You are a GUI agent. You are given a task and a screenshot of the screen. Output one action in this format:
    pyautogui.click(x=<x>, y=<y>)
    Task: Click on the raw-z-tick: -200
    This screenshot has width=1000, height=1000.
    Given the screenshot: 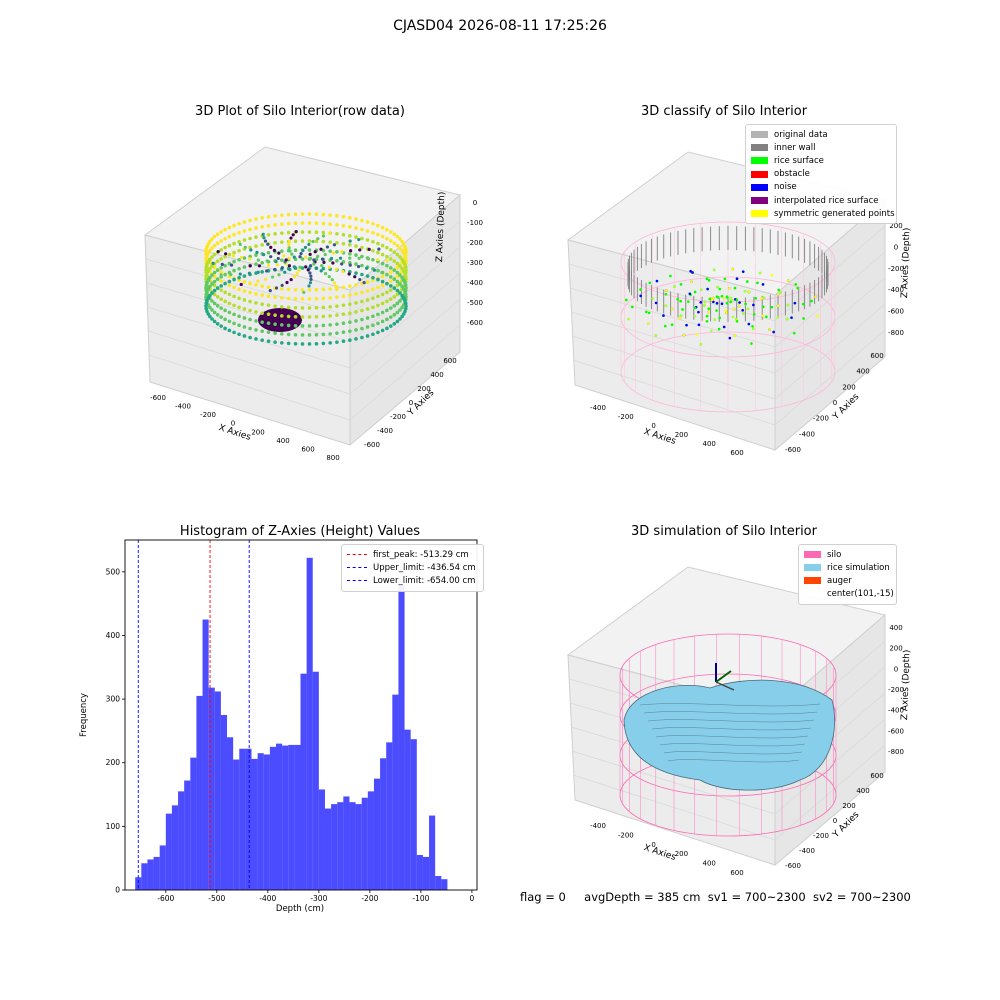 What is the action you would take?
    pyautogui.click(x=475, y=243)
    